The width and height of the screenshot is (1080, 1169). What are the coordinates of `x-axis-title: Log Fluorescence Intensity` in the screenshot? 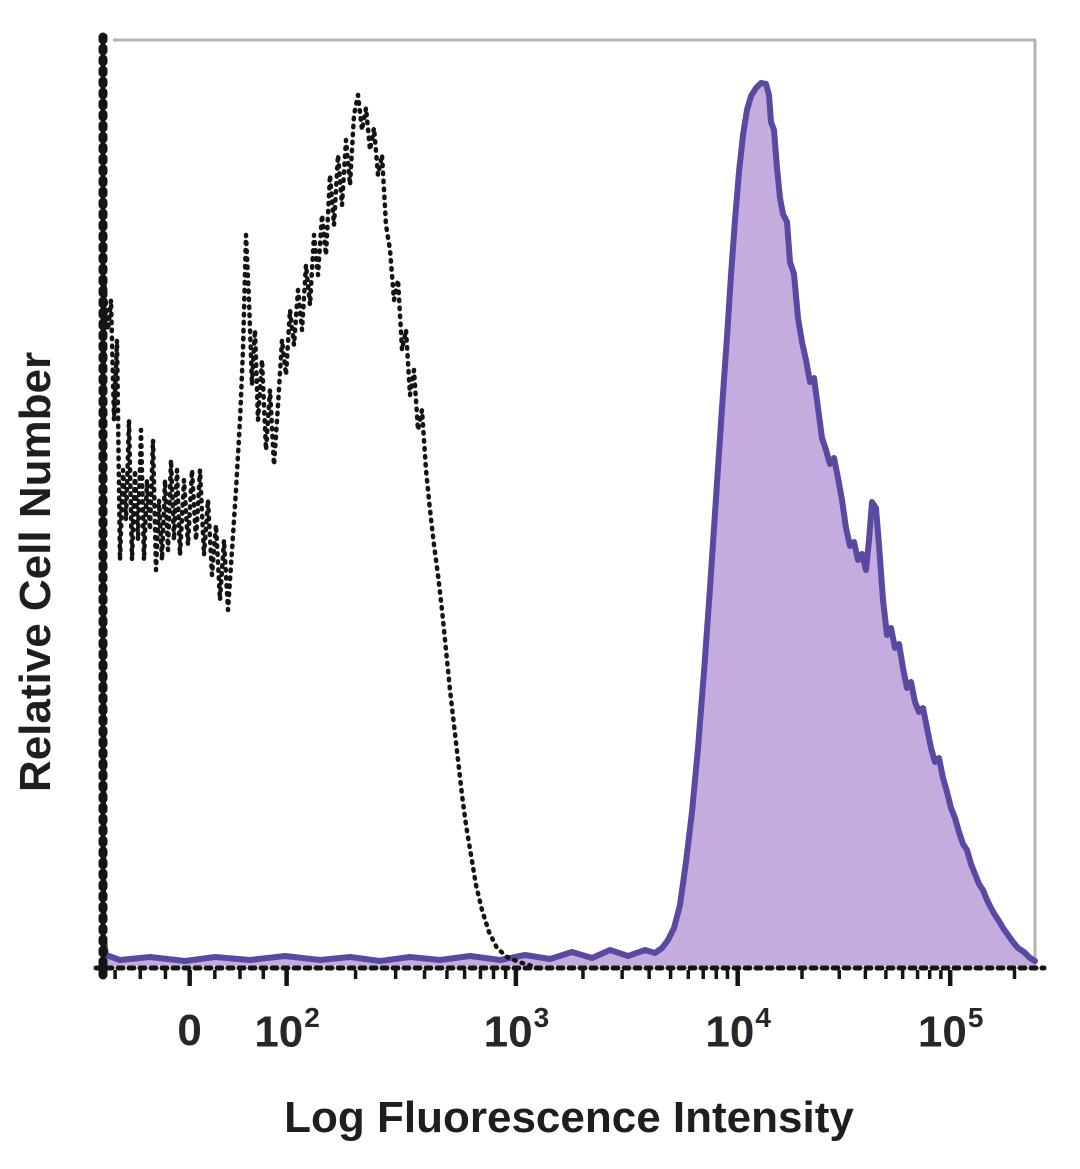 It's located at (569, 1117).